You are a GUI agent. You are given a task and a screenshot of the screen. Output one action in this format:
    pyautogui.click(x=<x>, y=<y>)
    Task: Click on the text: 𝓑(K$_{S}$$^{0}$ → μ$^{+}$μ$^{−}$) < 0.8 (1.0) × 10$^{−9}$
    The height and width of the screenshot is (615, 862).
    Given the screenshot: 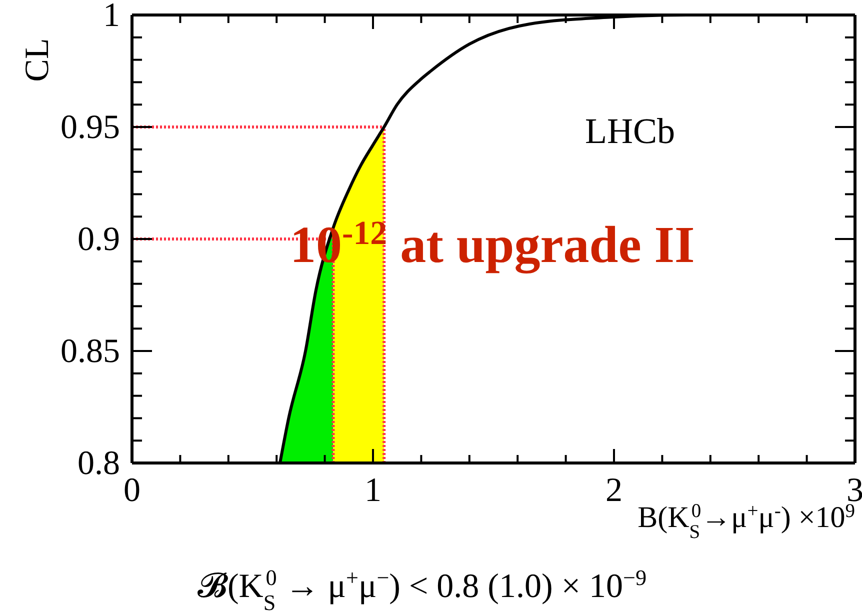 What is the action you would take?
    pyautogui.click(x=422, y=589)
    